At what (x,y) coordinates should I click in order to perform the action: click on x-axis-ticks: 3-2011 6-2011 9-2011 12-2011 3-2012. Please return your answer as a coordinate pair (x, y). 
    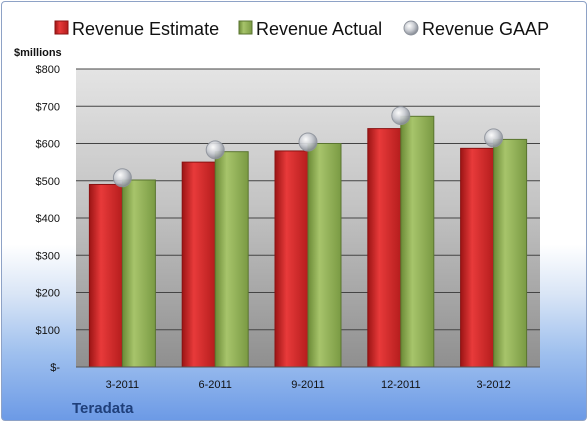
    Looking at the image, I should click on (308, 385).